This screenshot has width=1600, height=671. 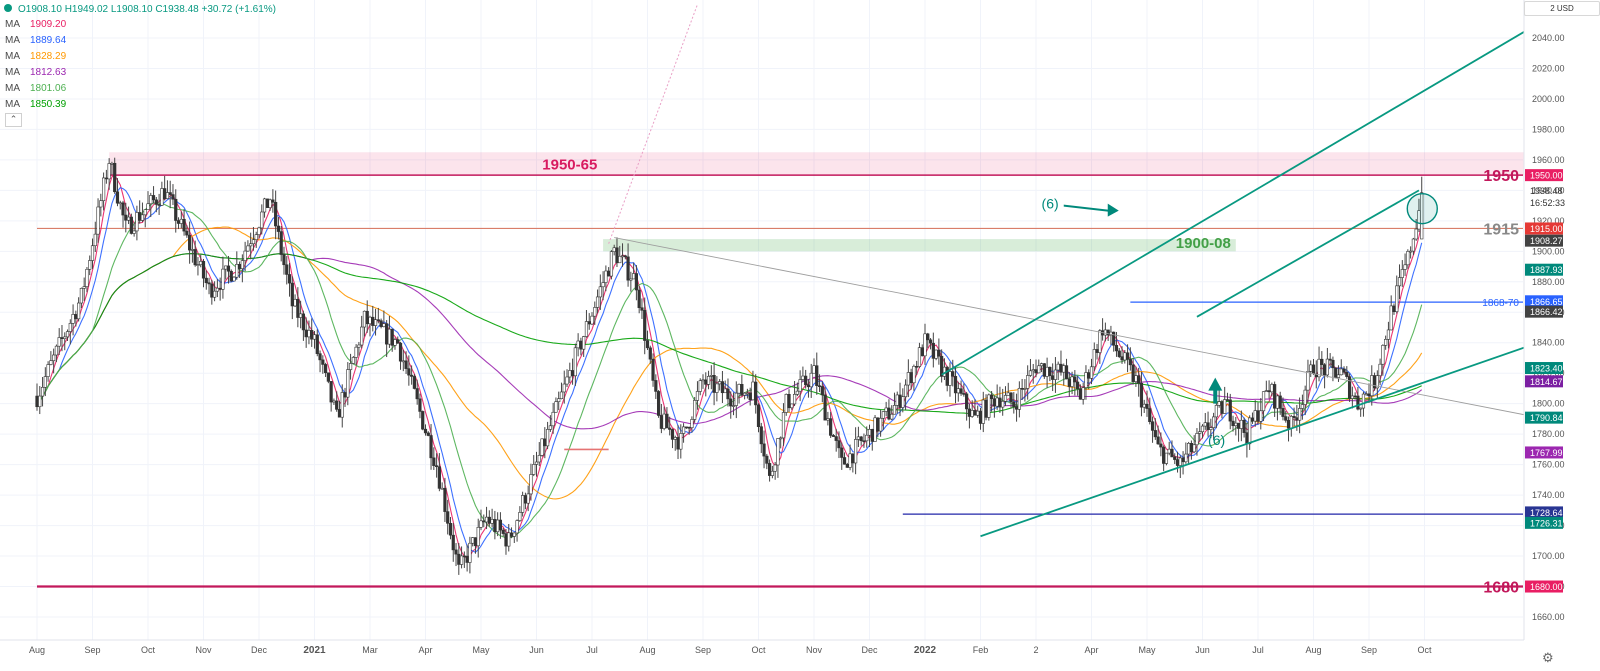 What do you see at coordinates (36, 40) in the screenshot?
I see `ma-legend-2: MA 1889.64` at bounding box center [36, 40].